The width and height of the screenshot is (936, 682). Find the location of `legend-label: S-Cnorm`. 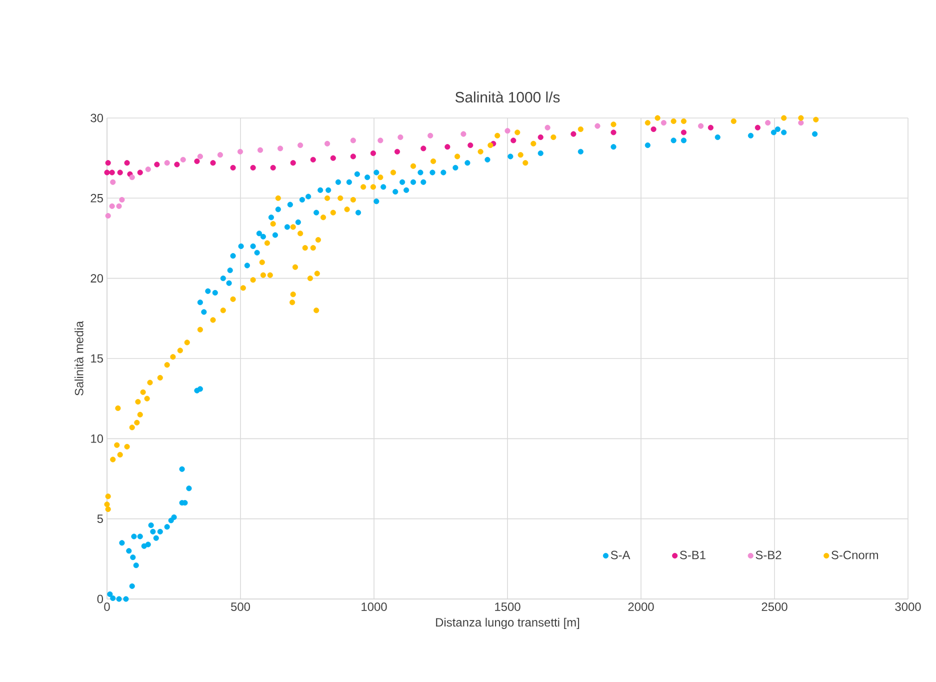

legend-label: S-Cnorm is located at coordinates (855, 555).